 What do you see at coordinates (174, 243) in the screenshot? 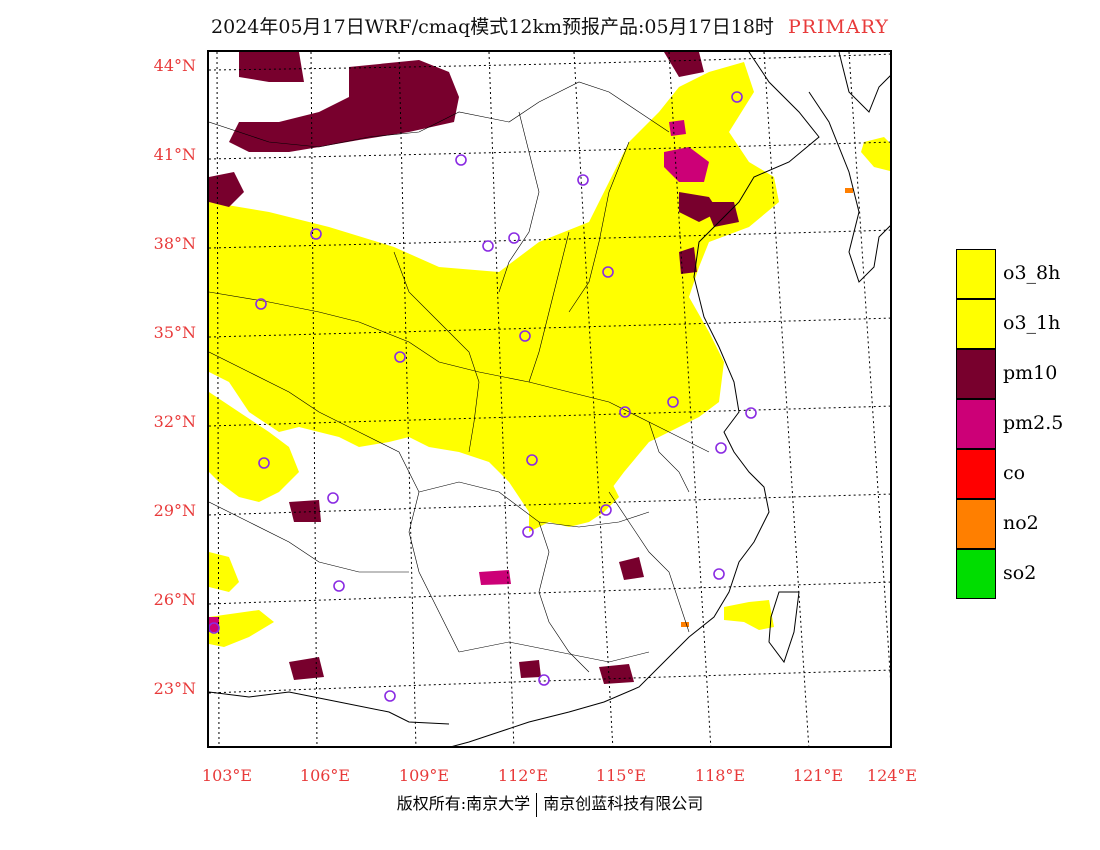
I see `lat-label-38: 38°N` at bounding box center [174, 243].